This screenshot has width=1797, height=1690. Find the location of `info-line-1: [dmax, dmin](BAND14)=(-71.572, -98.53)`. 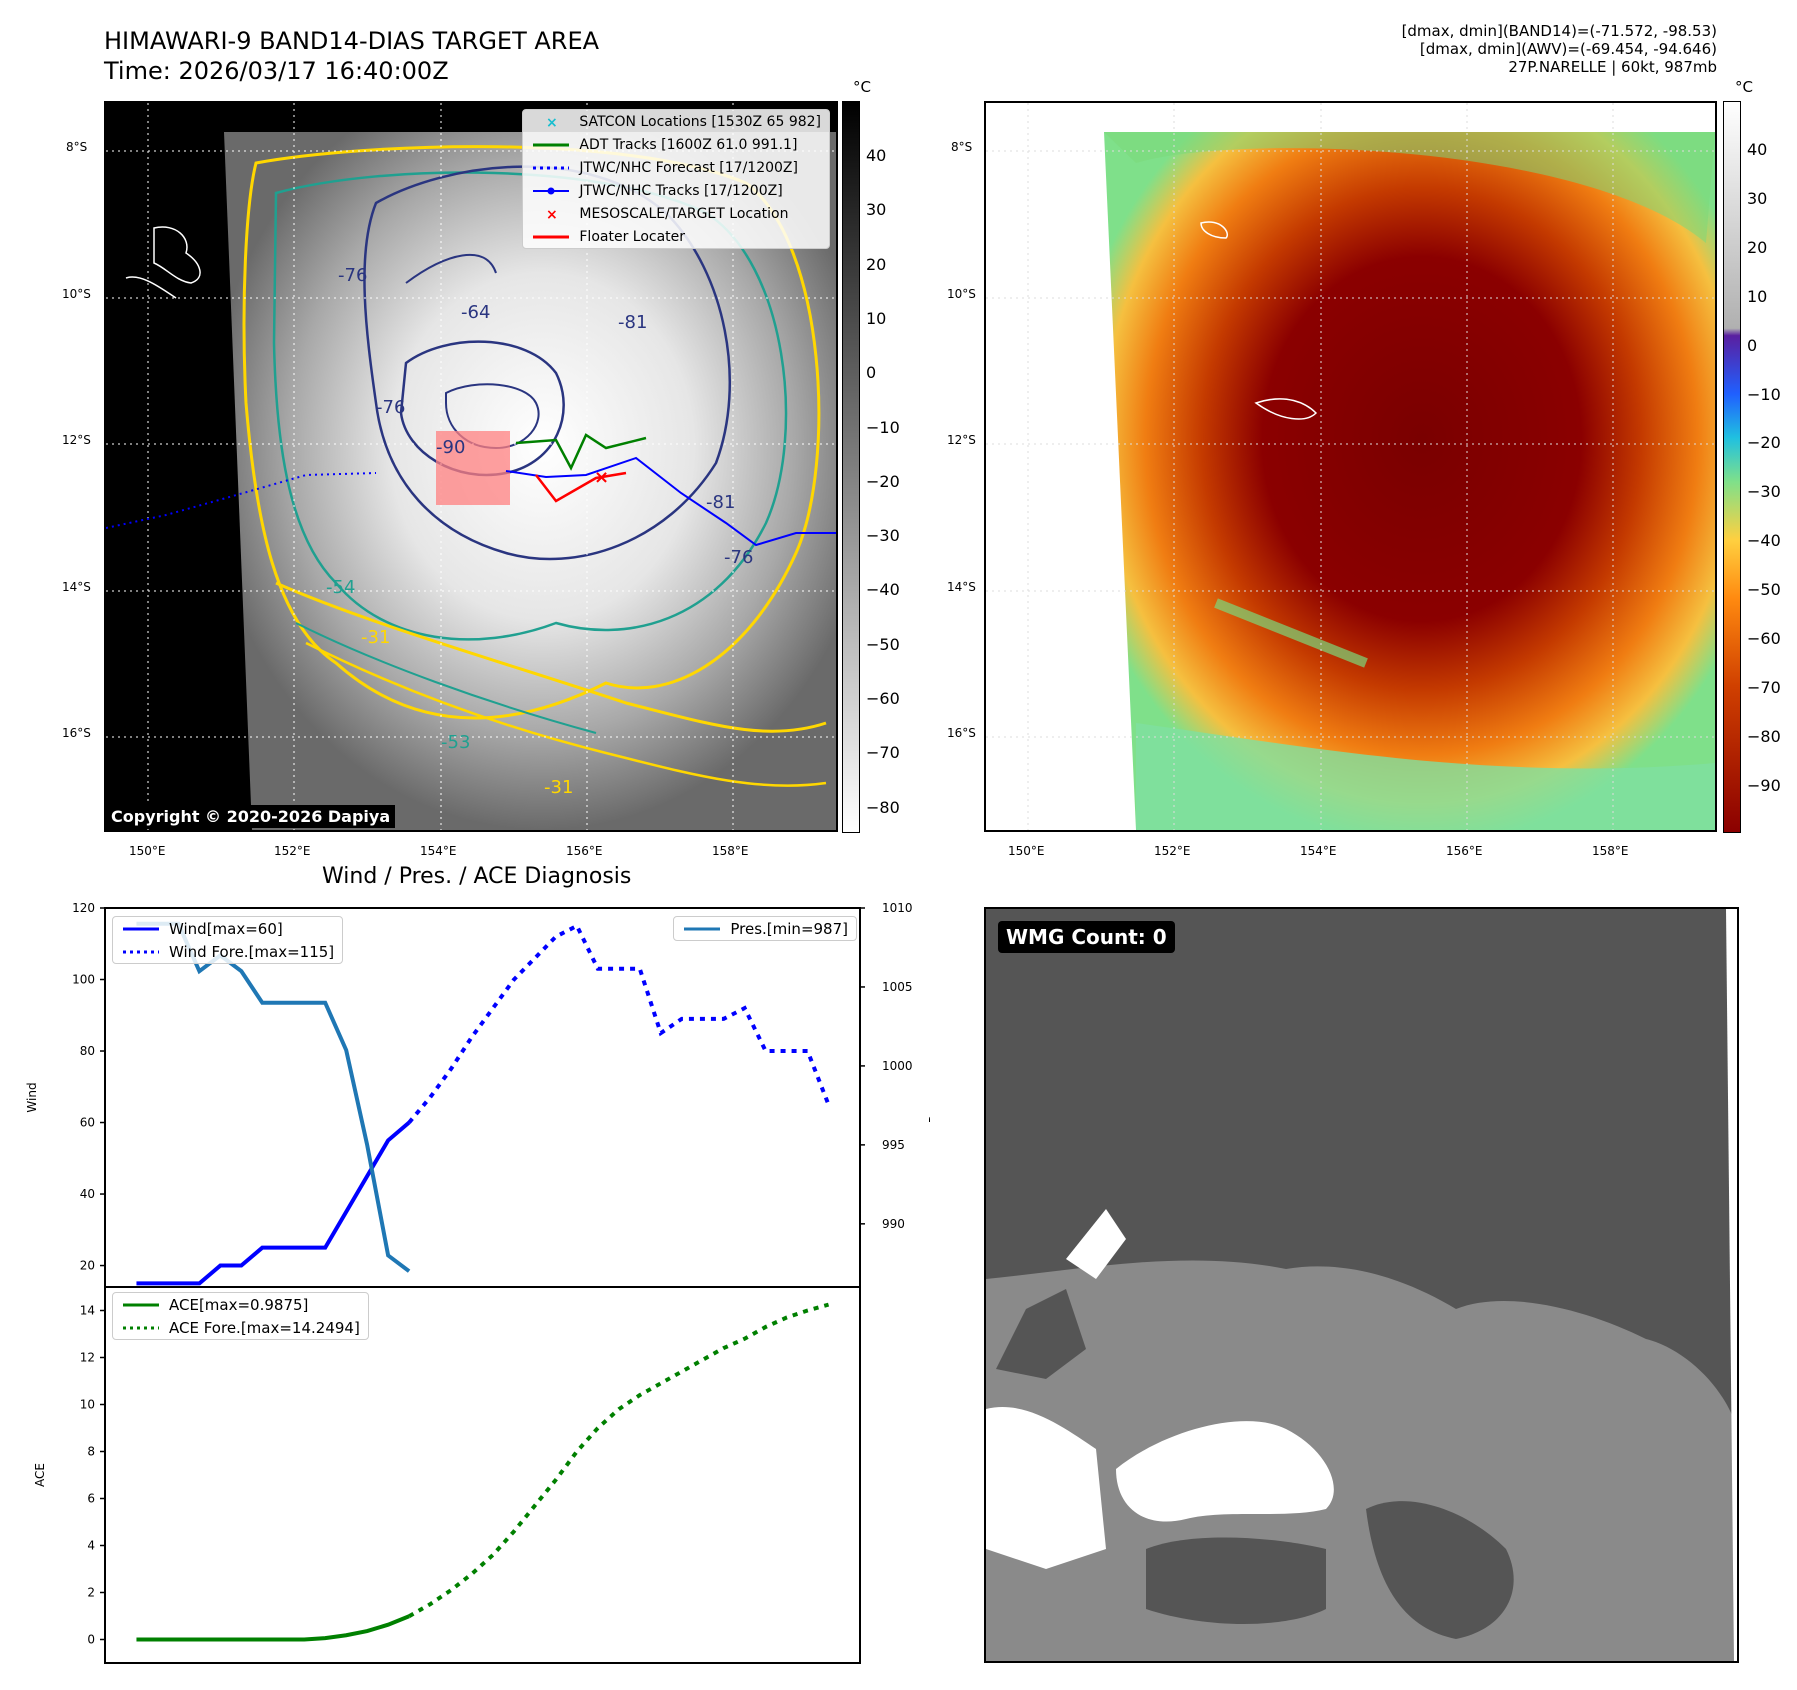

info-line-1: [dmax, dmin](BAND14)=(-71.572, -98.53) is located at coordinates (1559, 31).